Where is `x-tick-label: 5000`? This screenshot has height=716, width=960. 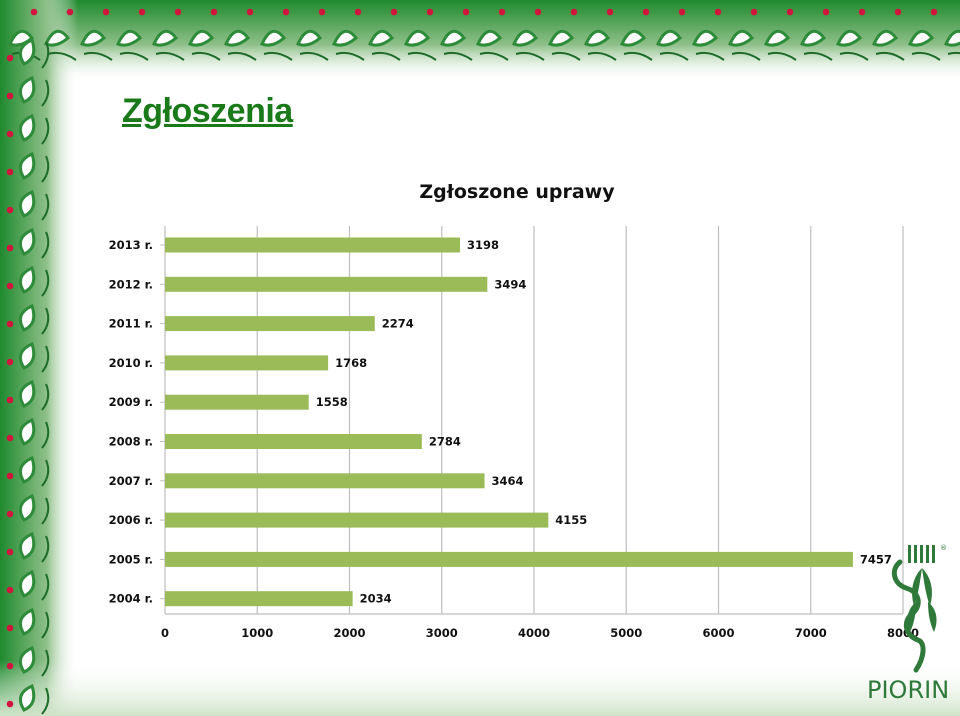
x-tick-label: 5000 is located at coordinates (626, 633).